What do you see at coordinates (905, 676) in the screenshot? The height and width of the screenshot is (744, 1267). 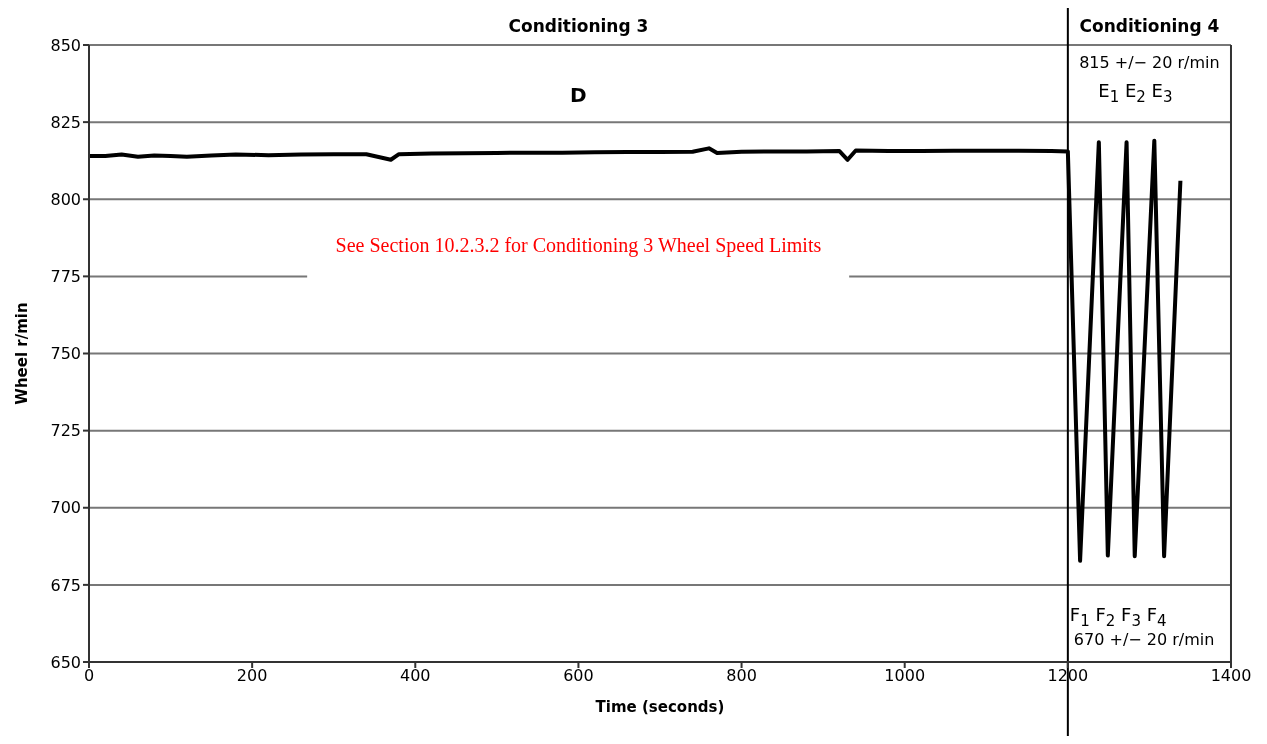 I see `x-tick-label: 1000` at bounding box center [905, 676].